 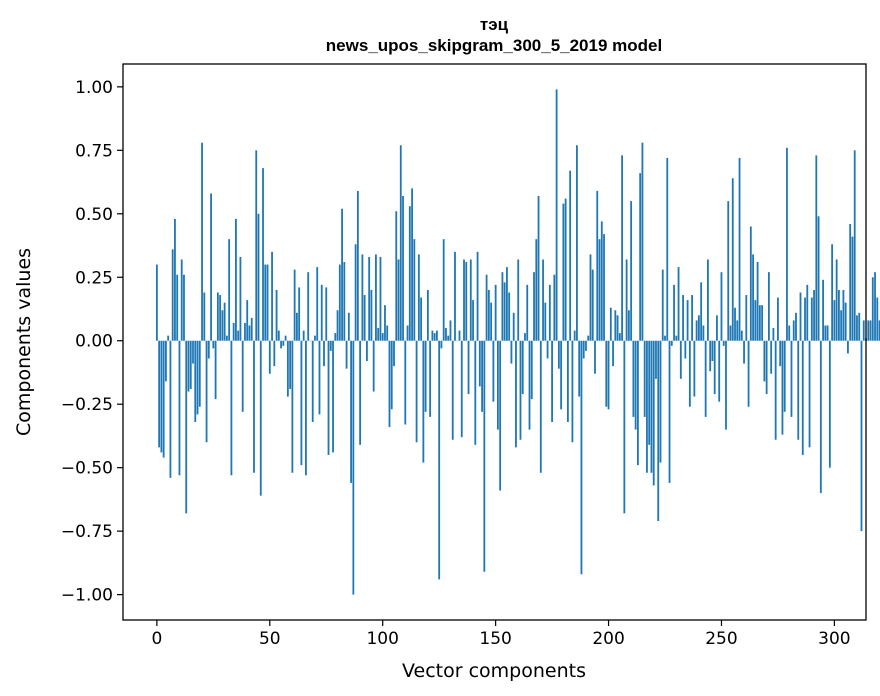 What do you see at coordinates (494, 671) in the screenshot?
I see `x-axis-label: Vector components` at bounding box center [494, 671].